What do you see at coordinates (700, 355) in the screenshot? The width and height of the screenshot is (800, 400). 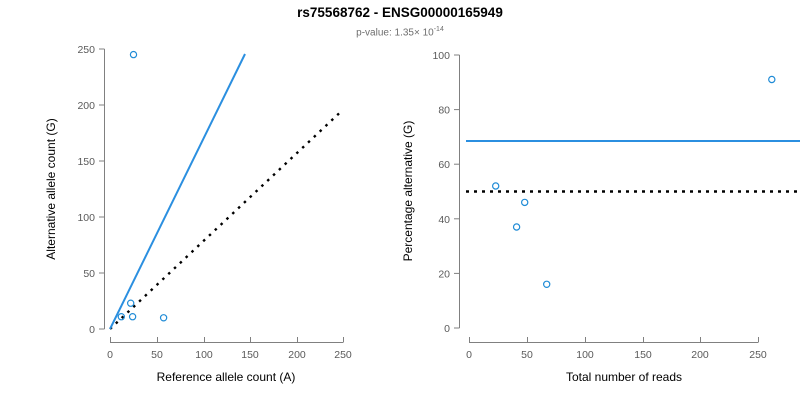 I see `right-x-ticklabel: 200` at bounding box center [700, 355].